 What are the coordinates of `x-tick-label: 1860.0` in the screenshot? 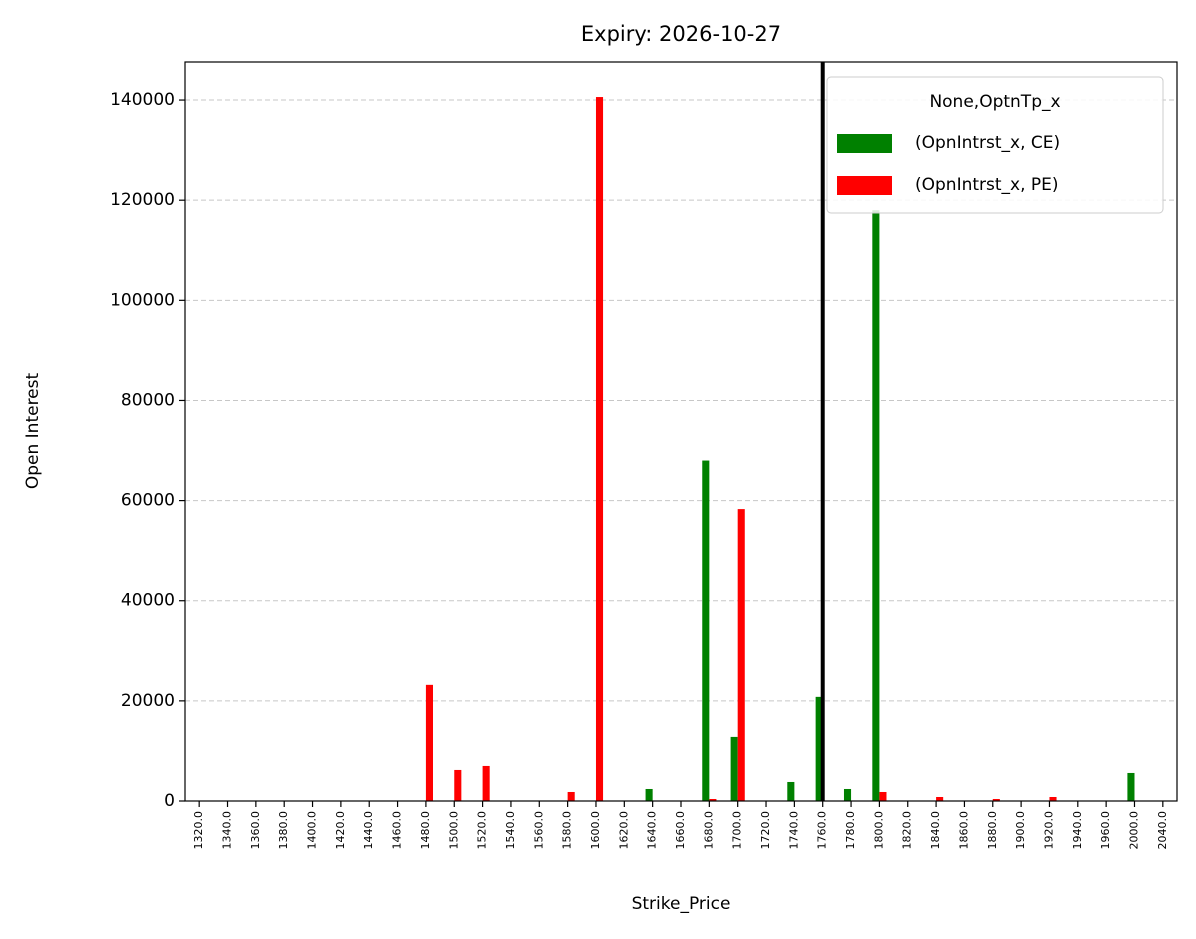 It's located at (963, 830).